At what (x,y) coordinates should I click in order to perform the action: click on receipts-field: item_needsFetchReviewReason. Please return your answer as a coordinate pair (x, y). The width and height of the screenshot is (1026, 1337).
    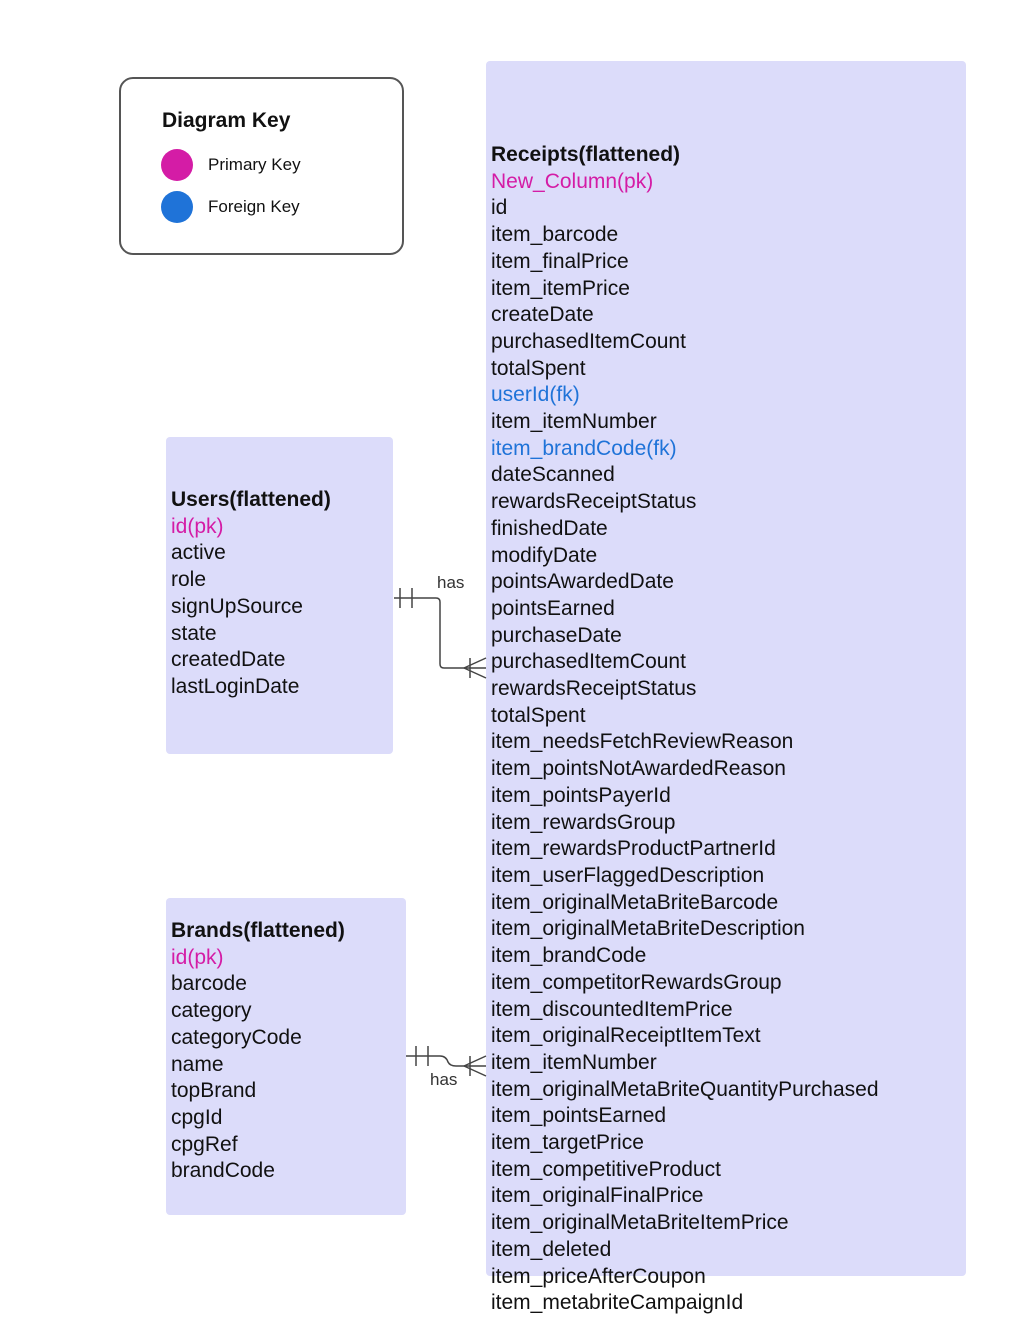
    Looking at the image, I should click on (642, 742).